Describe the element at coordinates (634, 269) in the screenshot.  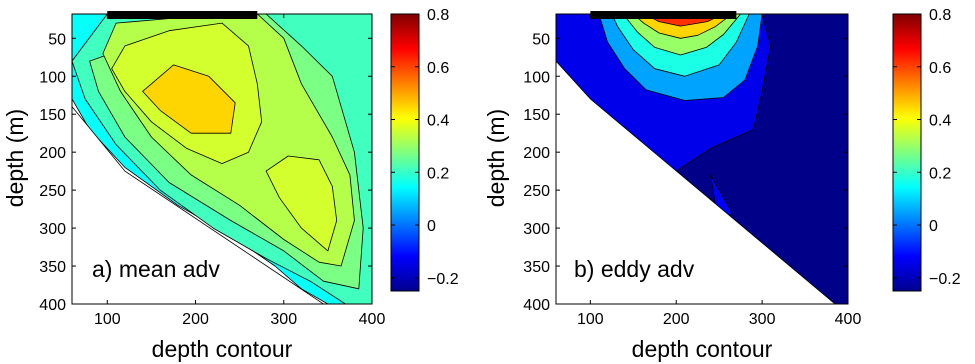
I see `panel-annotation: b) eddy adv` at that location.